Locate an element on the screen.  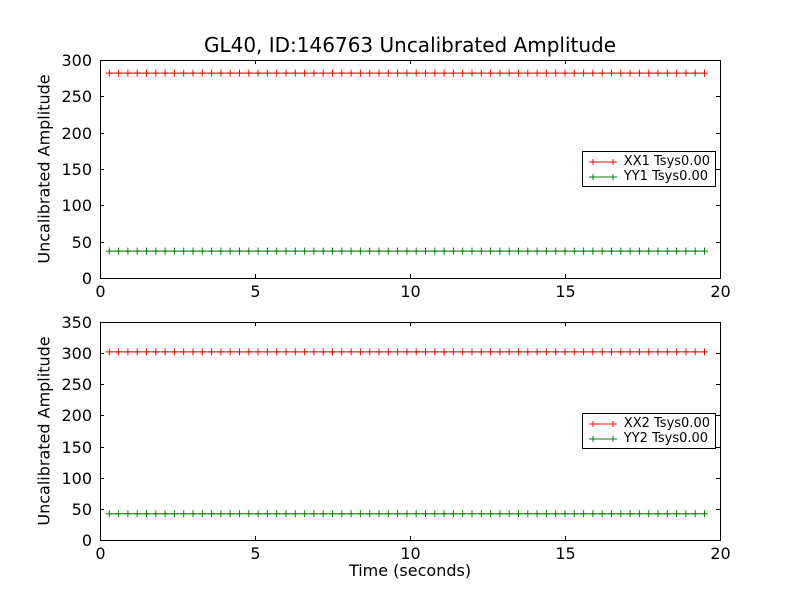
legend-label: YY1 Tsys0.00 is located at coordinates (666, 176).